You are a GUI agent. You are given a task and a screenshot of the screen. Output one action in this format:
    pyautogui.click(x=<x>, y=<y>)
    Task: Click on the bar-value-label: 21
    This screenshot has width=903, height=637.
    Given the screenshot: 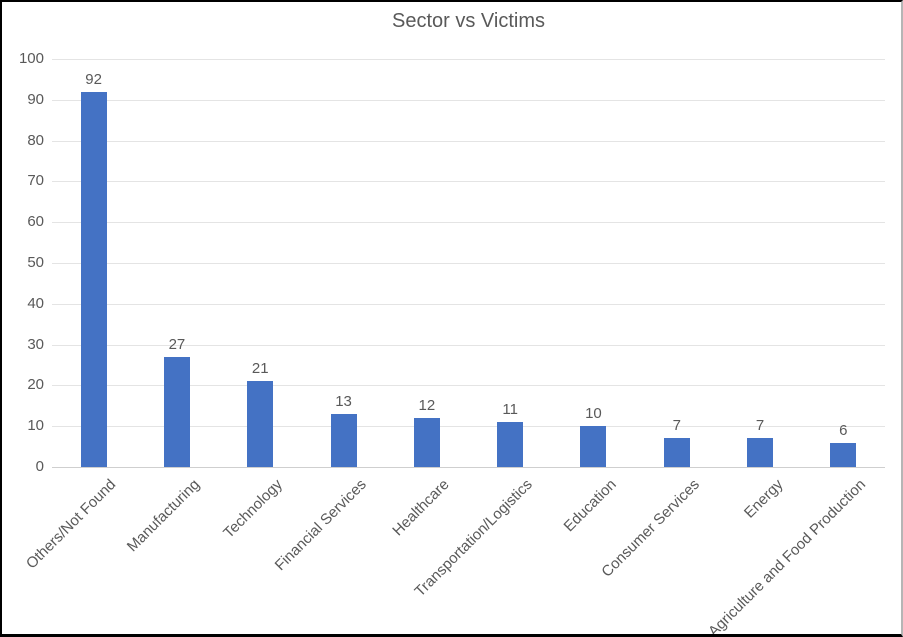 What is the action you would take?
    pyautogui.click(x=260, y=369)
    